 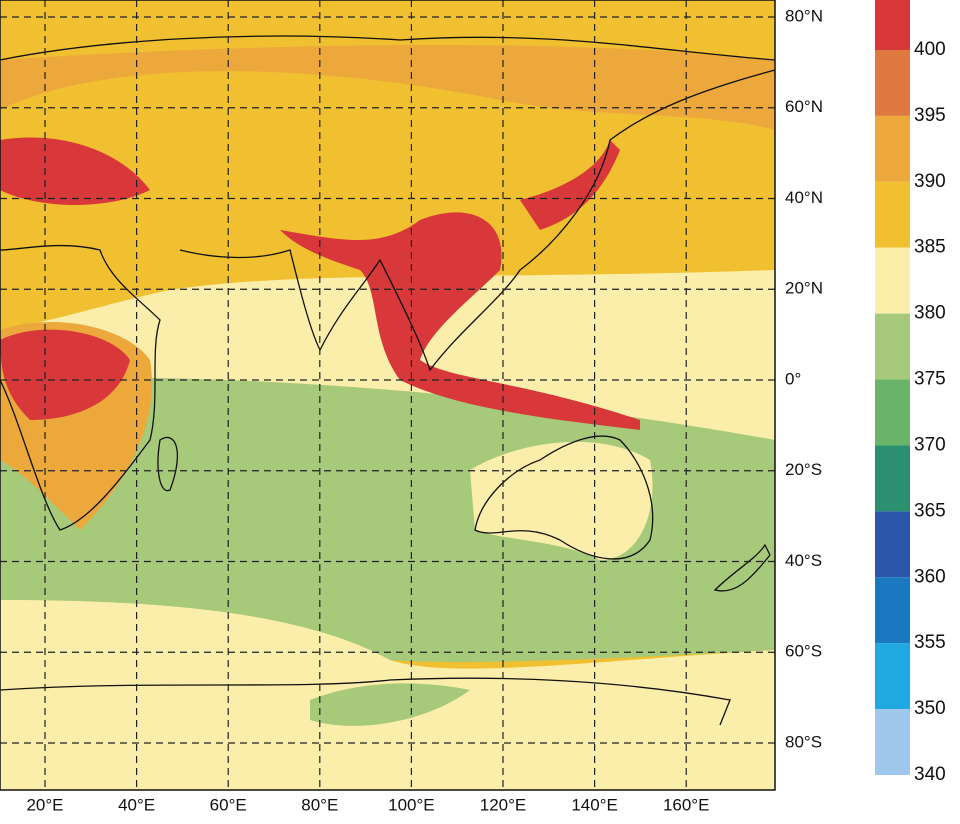 I want to click on longitude-label: 20°E, so click(x=44, y=804).